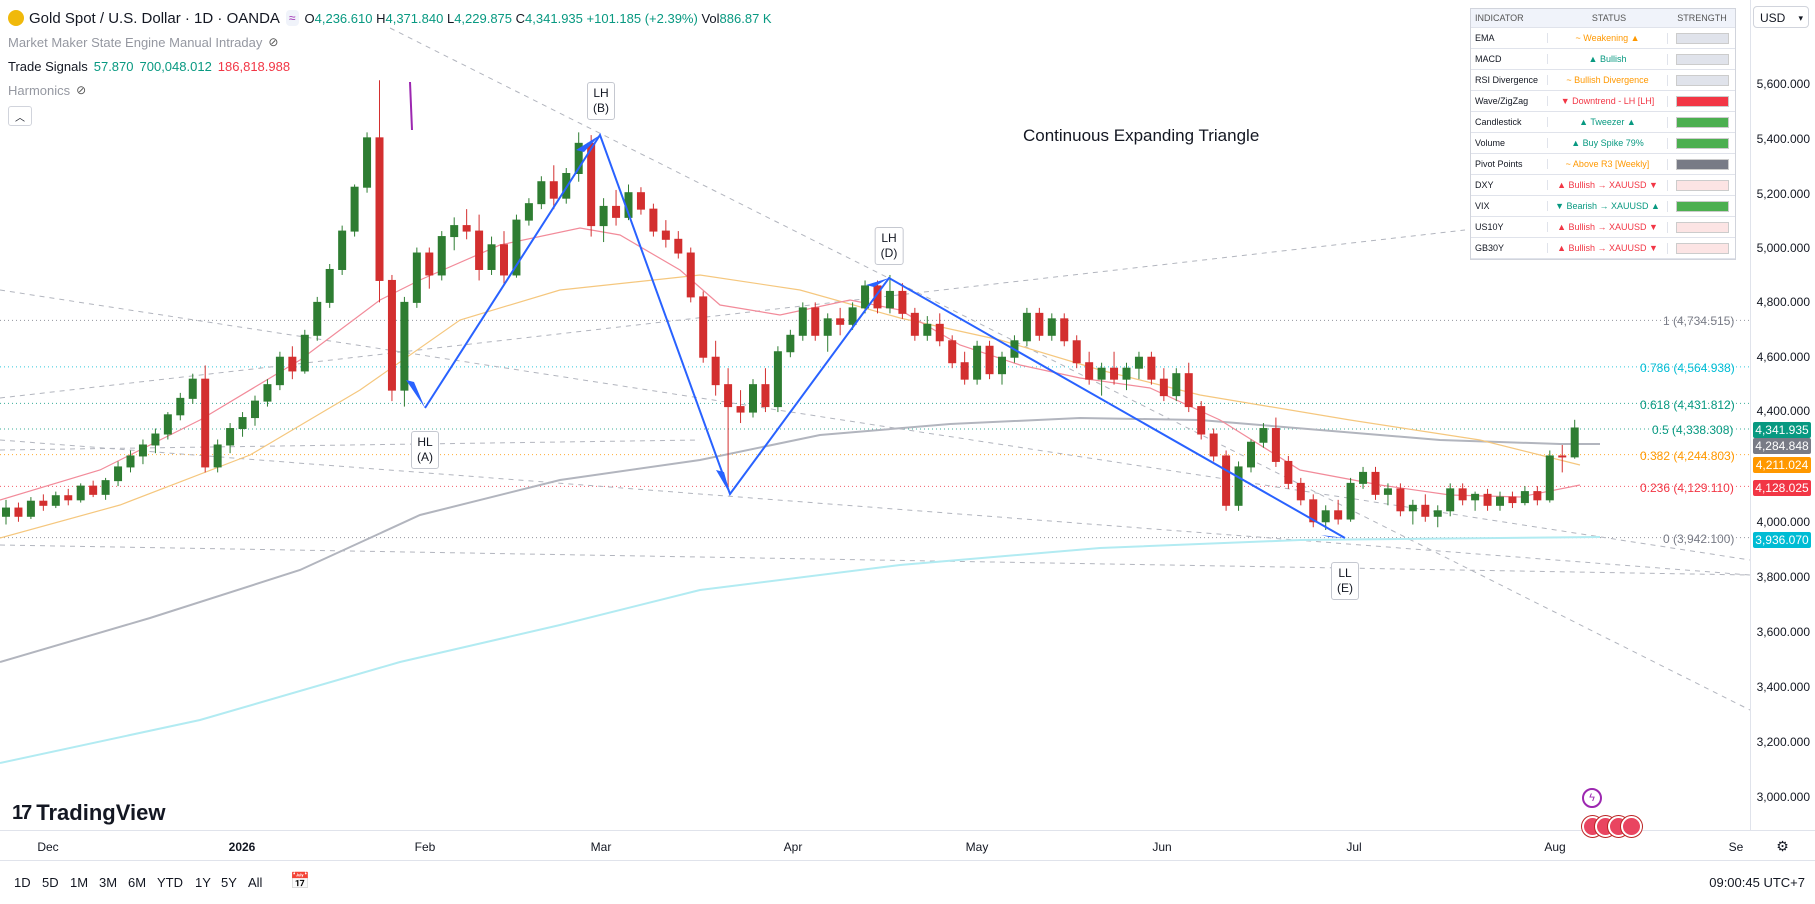 This screenshot has height=904, width=1815. I want to click on volume-label: Vol, so click(710, 18).